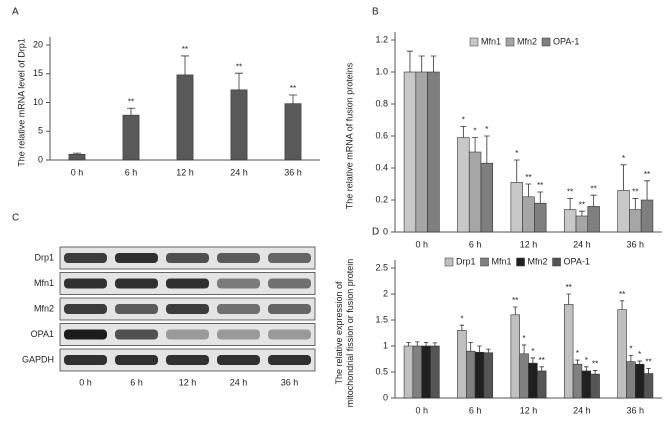 This screenshot has width=669, height=425. I want to click on y-tick-label: 15, so click(38, 73).